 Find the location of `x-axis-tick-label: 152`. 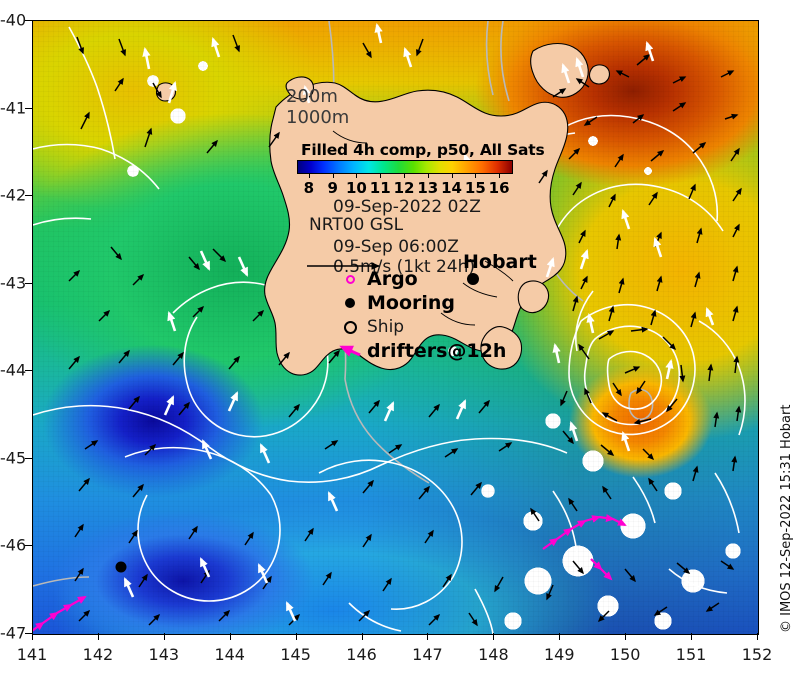

x-axis-tick-label: 152 is located at coordinates (757, 654).